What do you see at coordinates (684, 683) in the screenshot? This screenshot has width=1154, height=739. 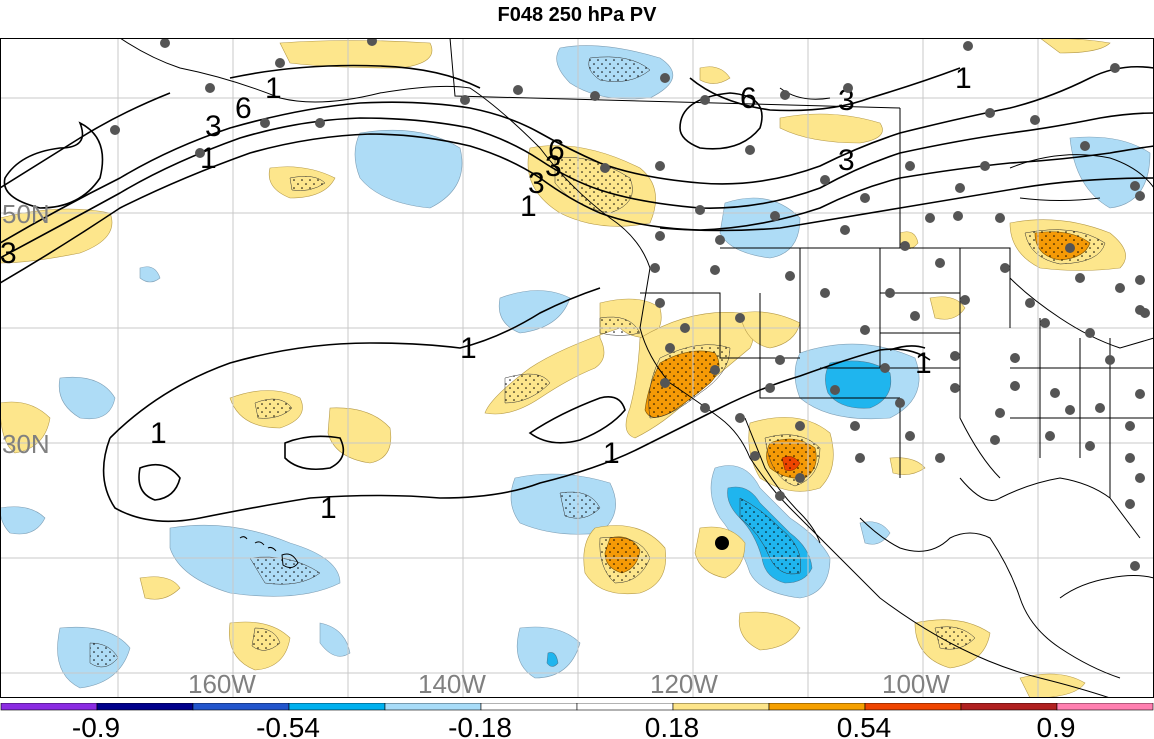 I see `lon-label: 120W` at bounding box center [684, 683].